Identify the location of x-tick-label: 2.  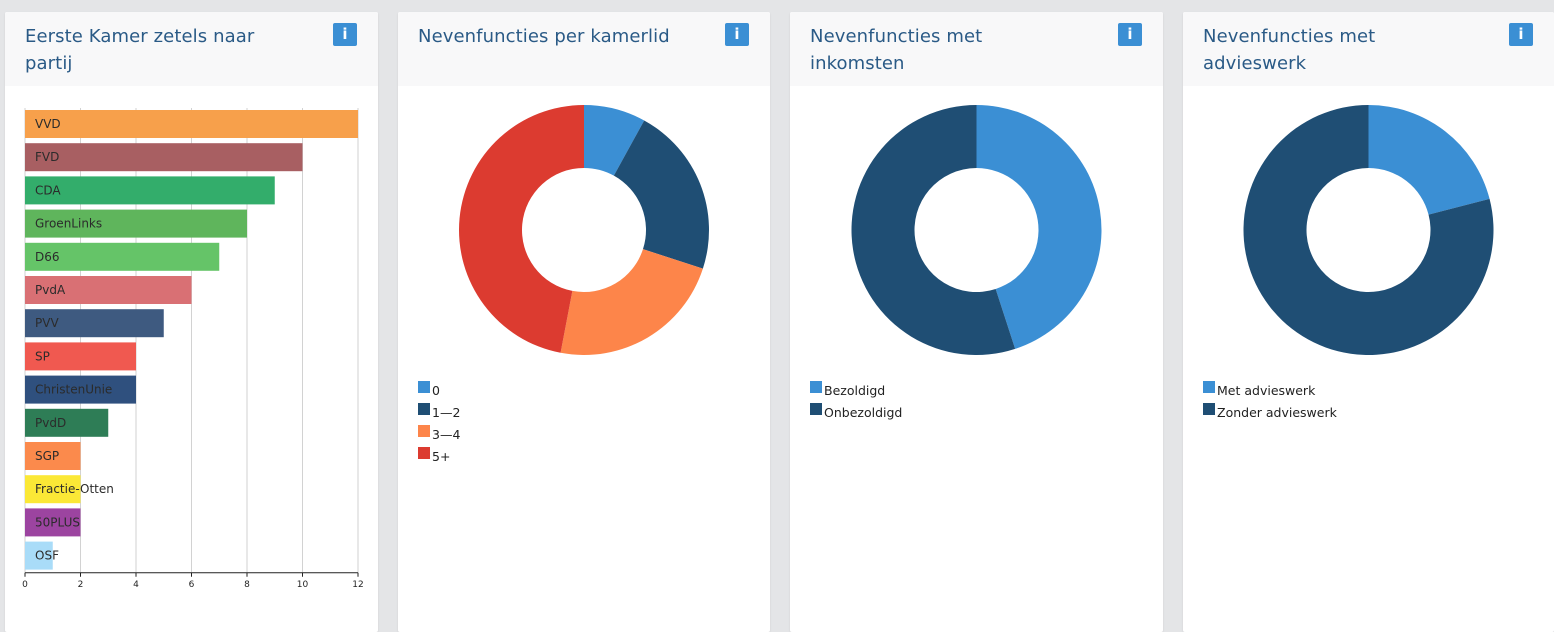
(81, 585).